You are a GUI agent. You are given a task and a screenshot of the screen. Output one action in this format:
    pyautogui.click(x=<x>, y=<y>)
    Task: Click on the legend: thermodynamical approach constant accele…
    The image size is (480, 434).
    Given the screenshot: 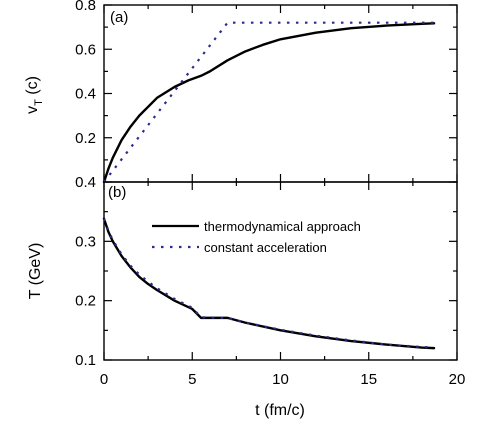 What is the action you would take?
    pyautogui.click(x=256, y=237)
    